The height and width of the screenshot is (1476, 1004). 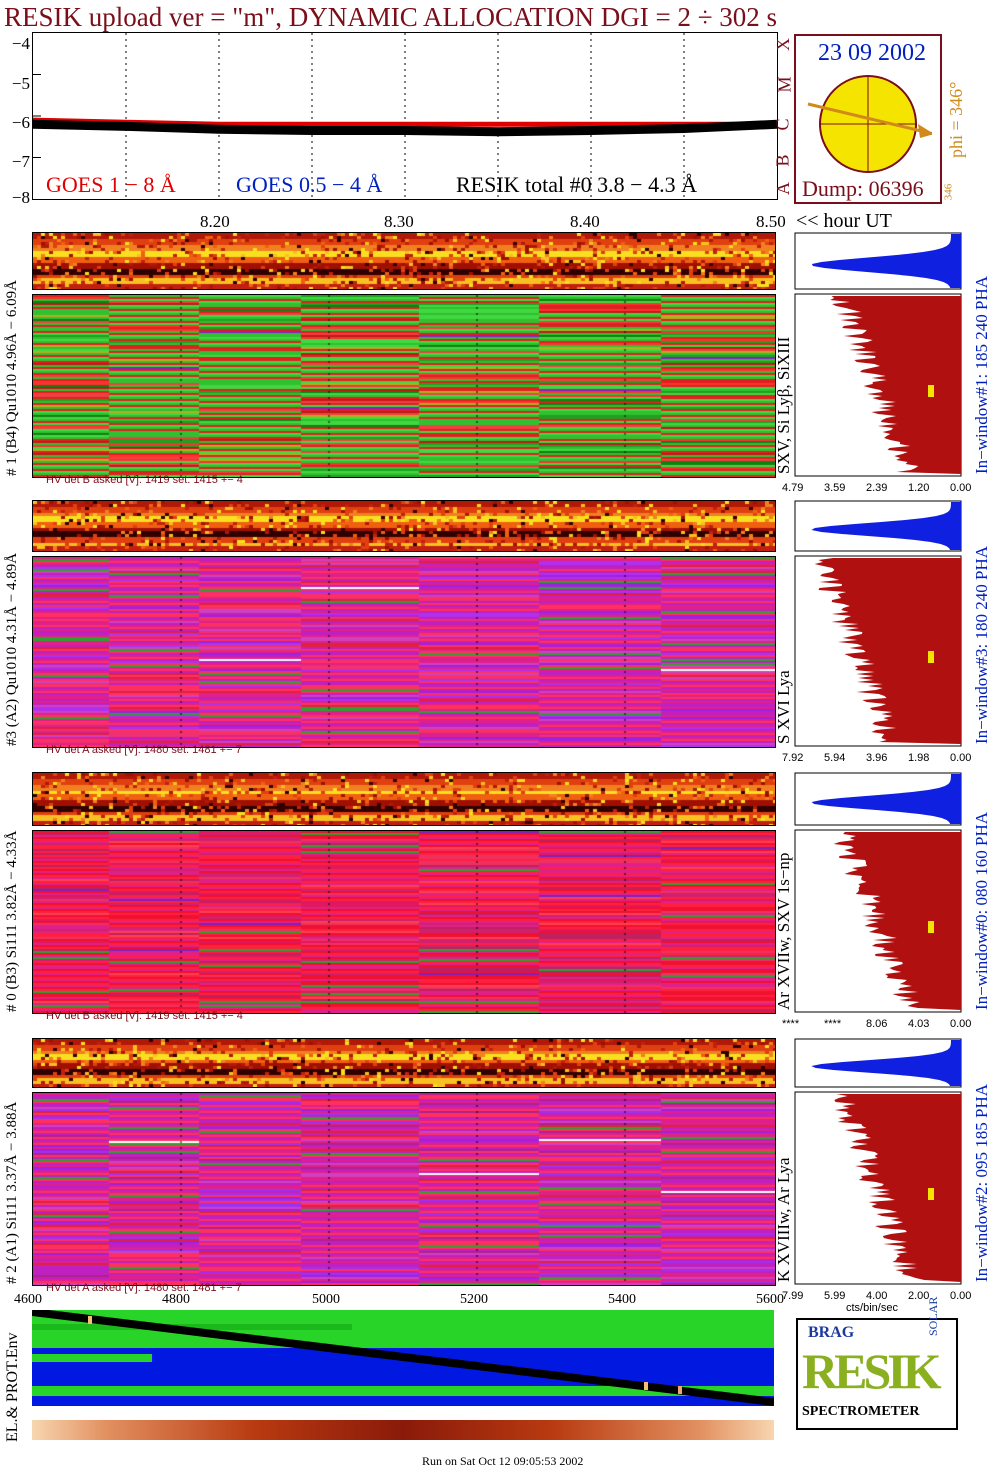 What do you see at coordinates (872, 1371) in the screenshot?
I see `logo-letters: RESIK` at bounding box center [872, 1371].